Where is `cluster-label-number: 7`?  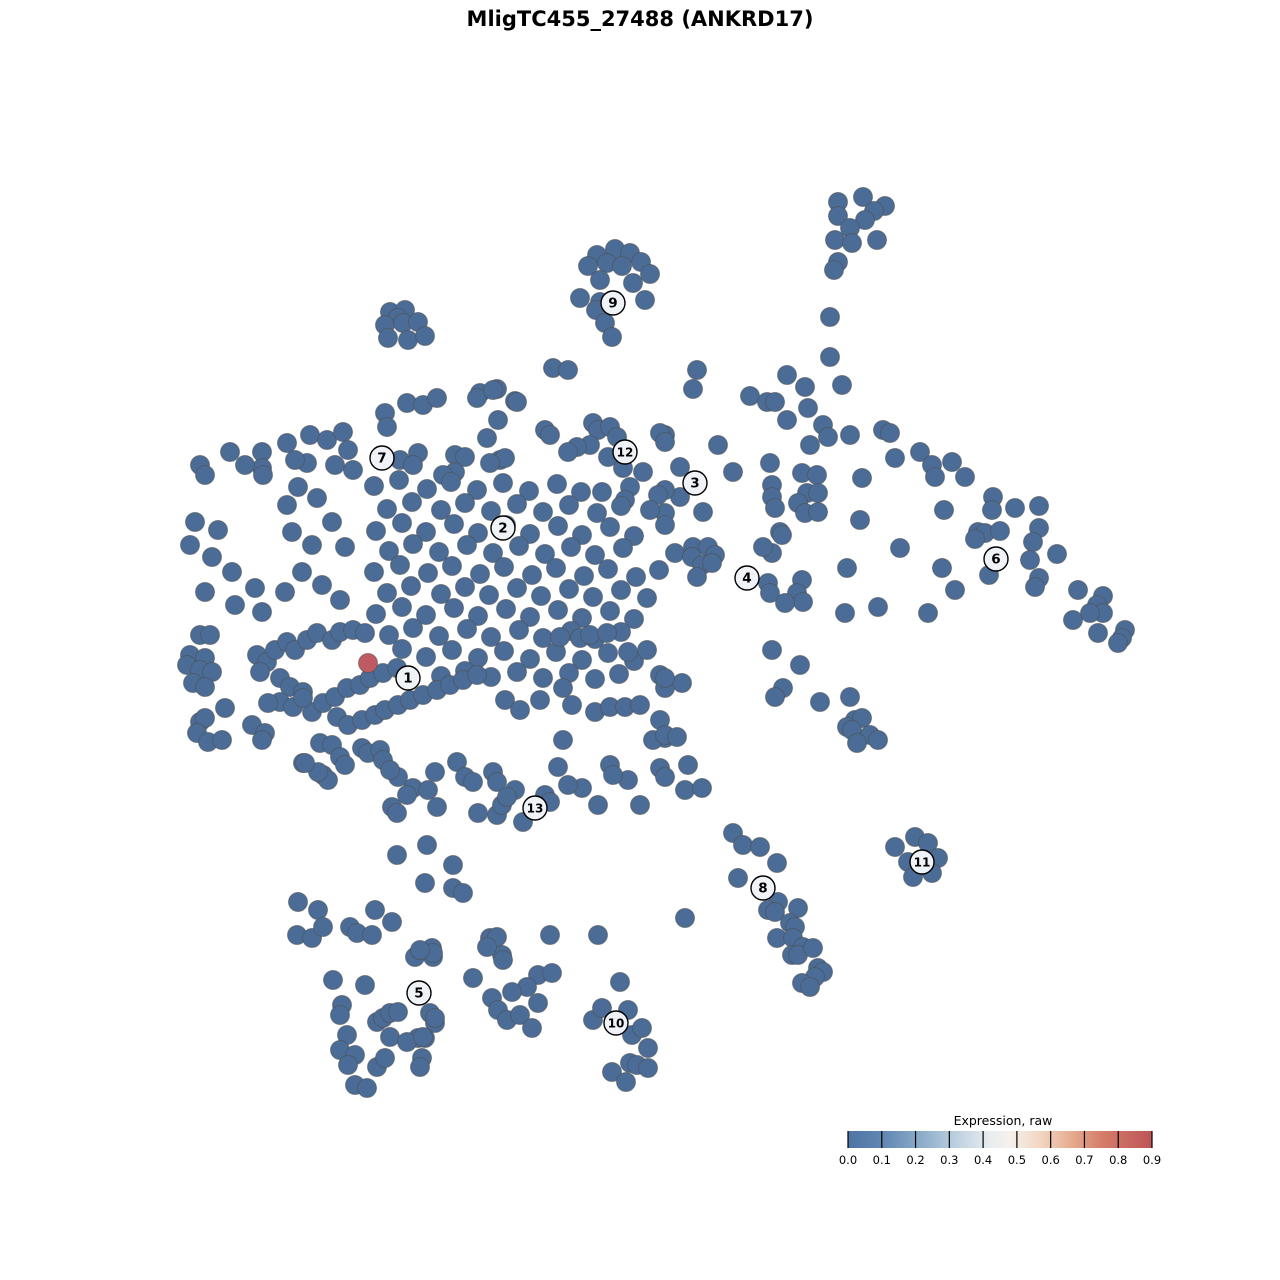
cluster-label-number: 7 is located at coordinates (381, 459).